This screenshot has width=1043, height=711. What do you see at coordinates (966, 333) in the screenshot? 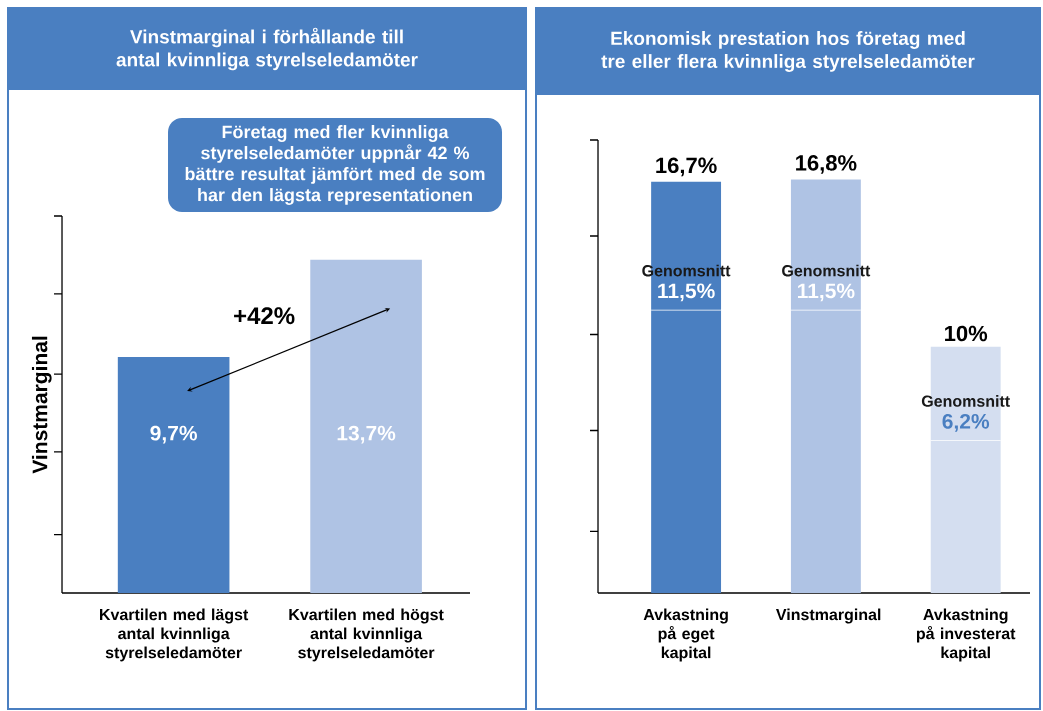
I see `total-label: 10%` at bounding box center [966, 333].